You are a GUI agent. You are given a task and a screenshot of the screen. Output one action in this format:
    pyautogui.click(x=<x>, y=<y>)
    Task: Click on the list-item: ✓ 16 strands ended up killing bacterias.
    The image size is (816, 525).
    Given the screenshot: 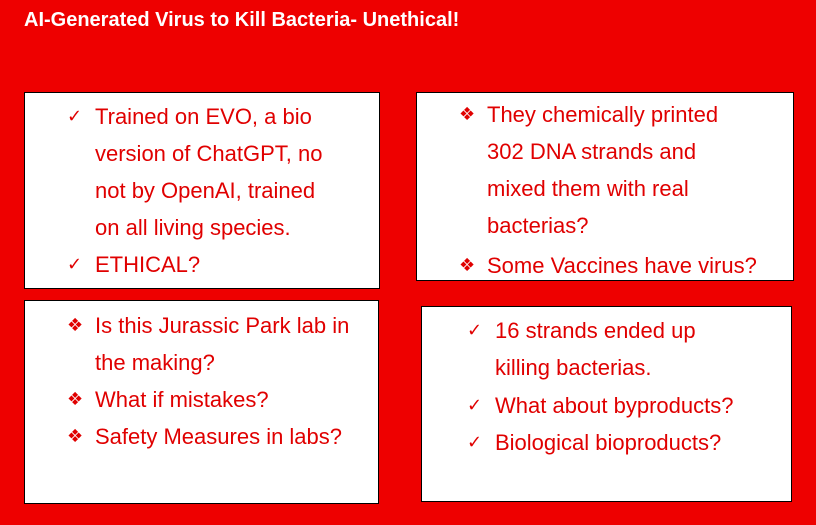 What is the action you would take?
    pyautogui.click(x=581, y=349)
    